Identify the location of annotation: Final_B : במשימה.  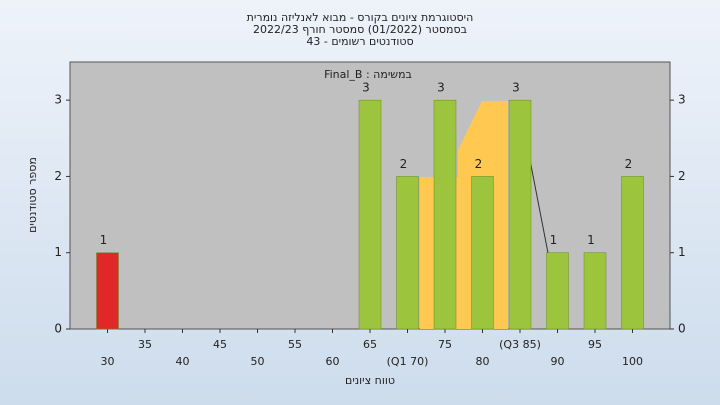
(368, 74).